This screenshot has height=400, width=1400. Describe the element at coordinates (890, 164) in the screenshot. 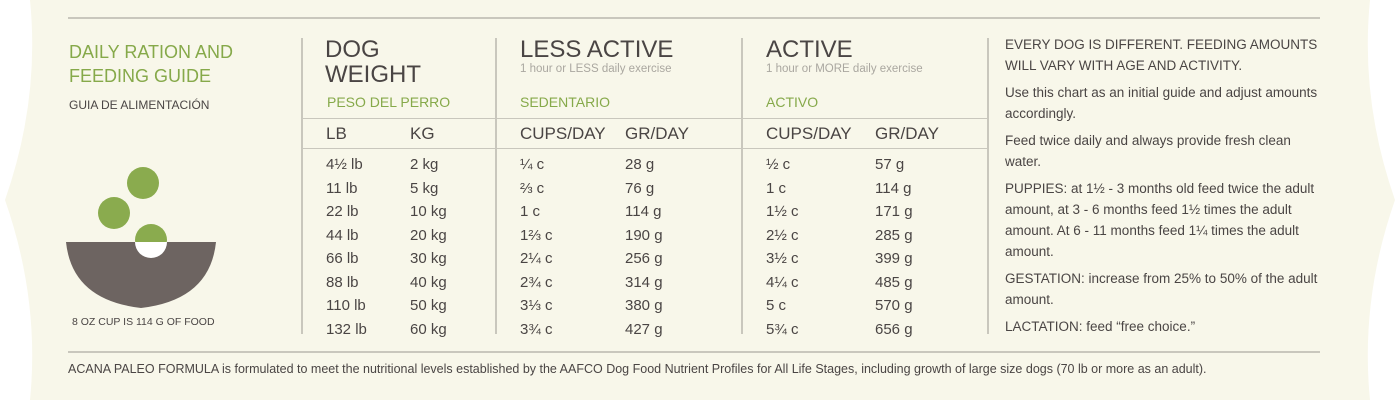

I see `table-cell: 57 g` at that location.